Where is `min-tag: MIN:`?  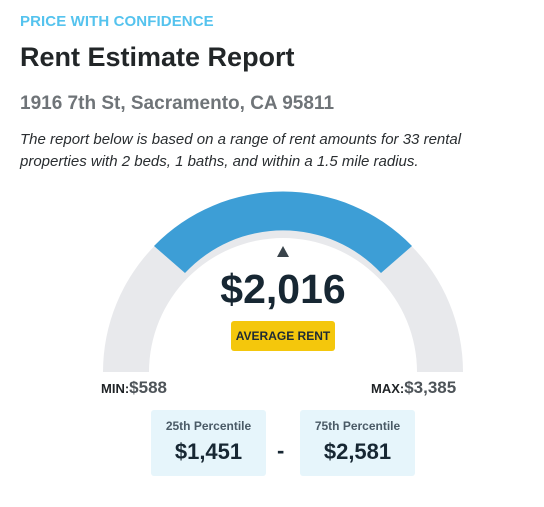 min-tag: MIN: is located at coordinates (115, 388).